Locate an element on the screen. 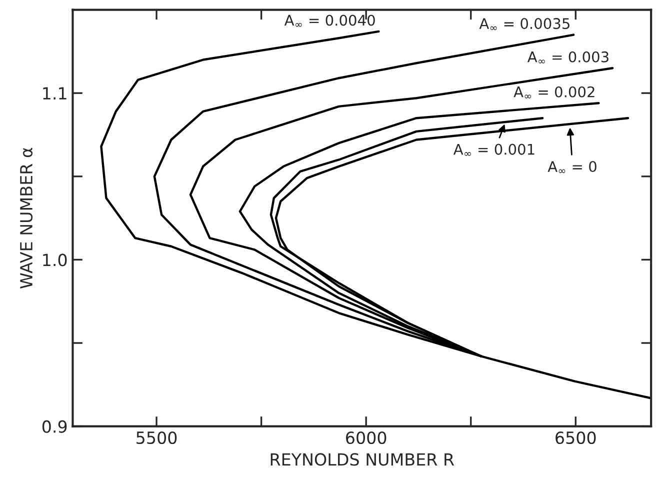 Image resolution: width=661 pixels, height=490 pixels. x-tick-label: 5500 is located at coordinates (156, 437).